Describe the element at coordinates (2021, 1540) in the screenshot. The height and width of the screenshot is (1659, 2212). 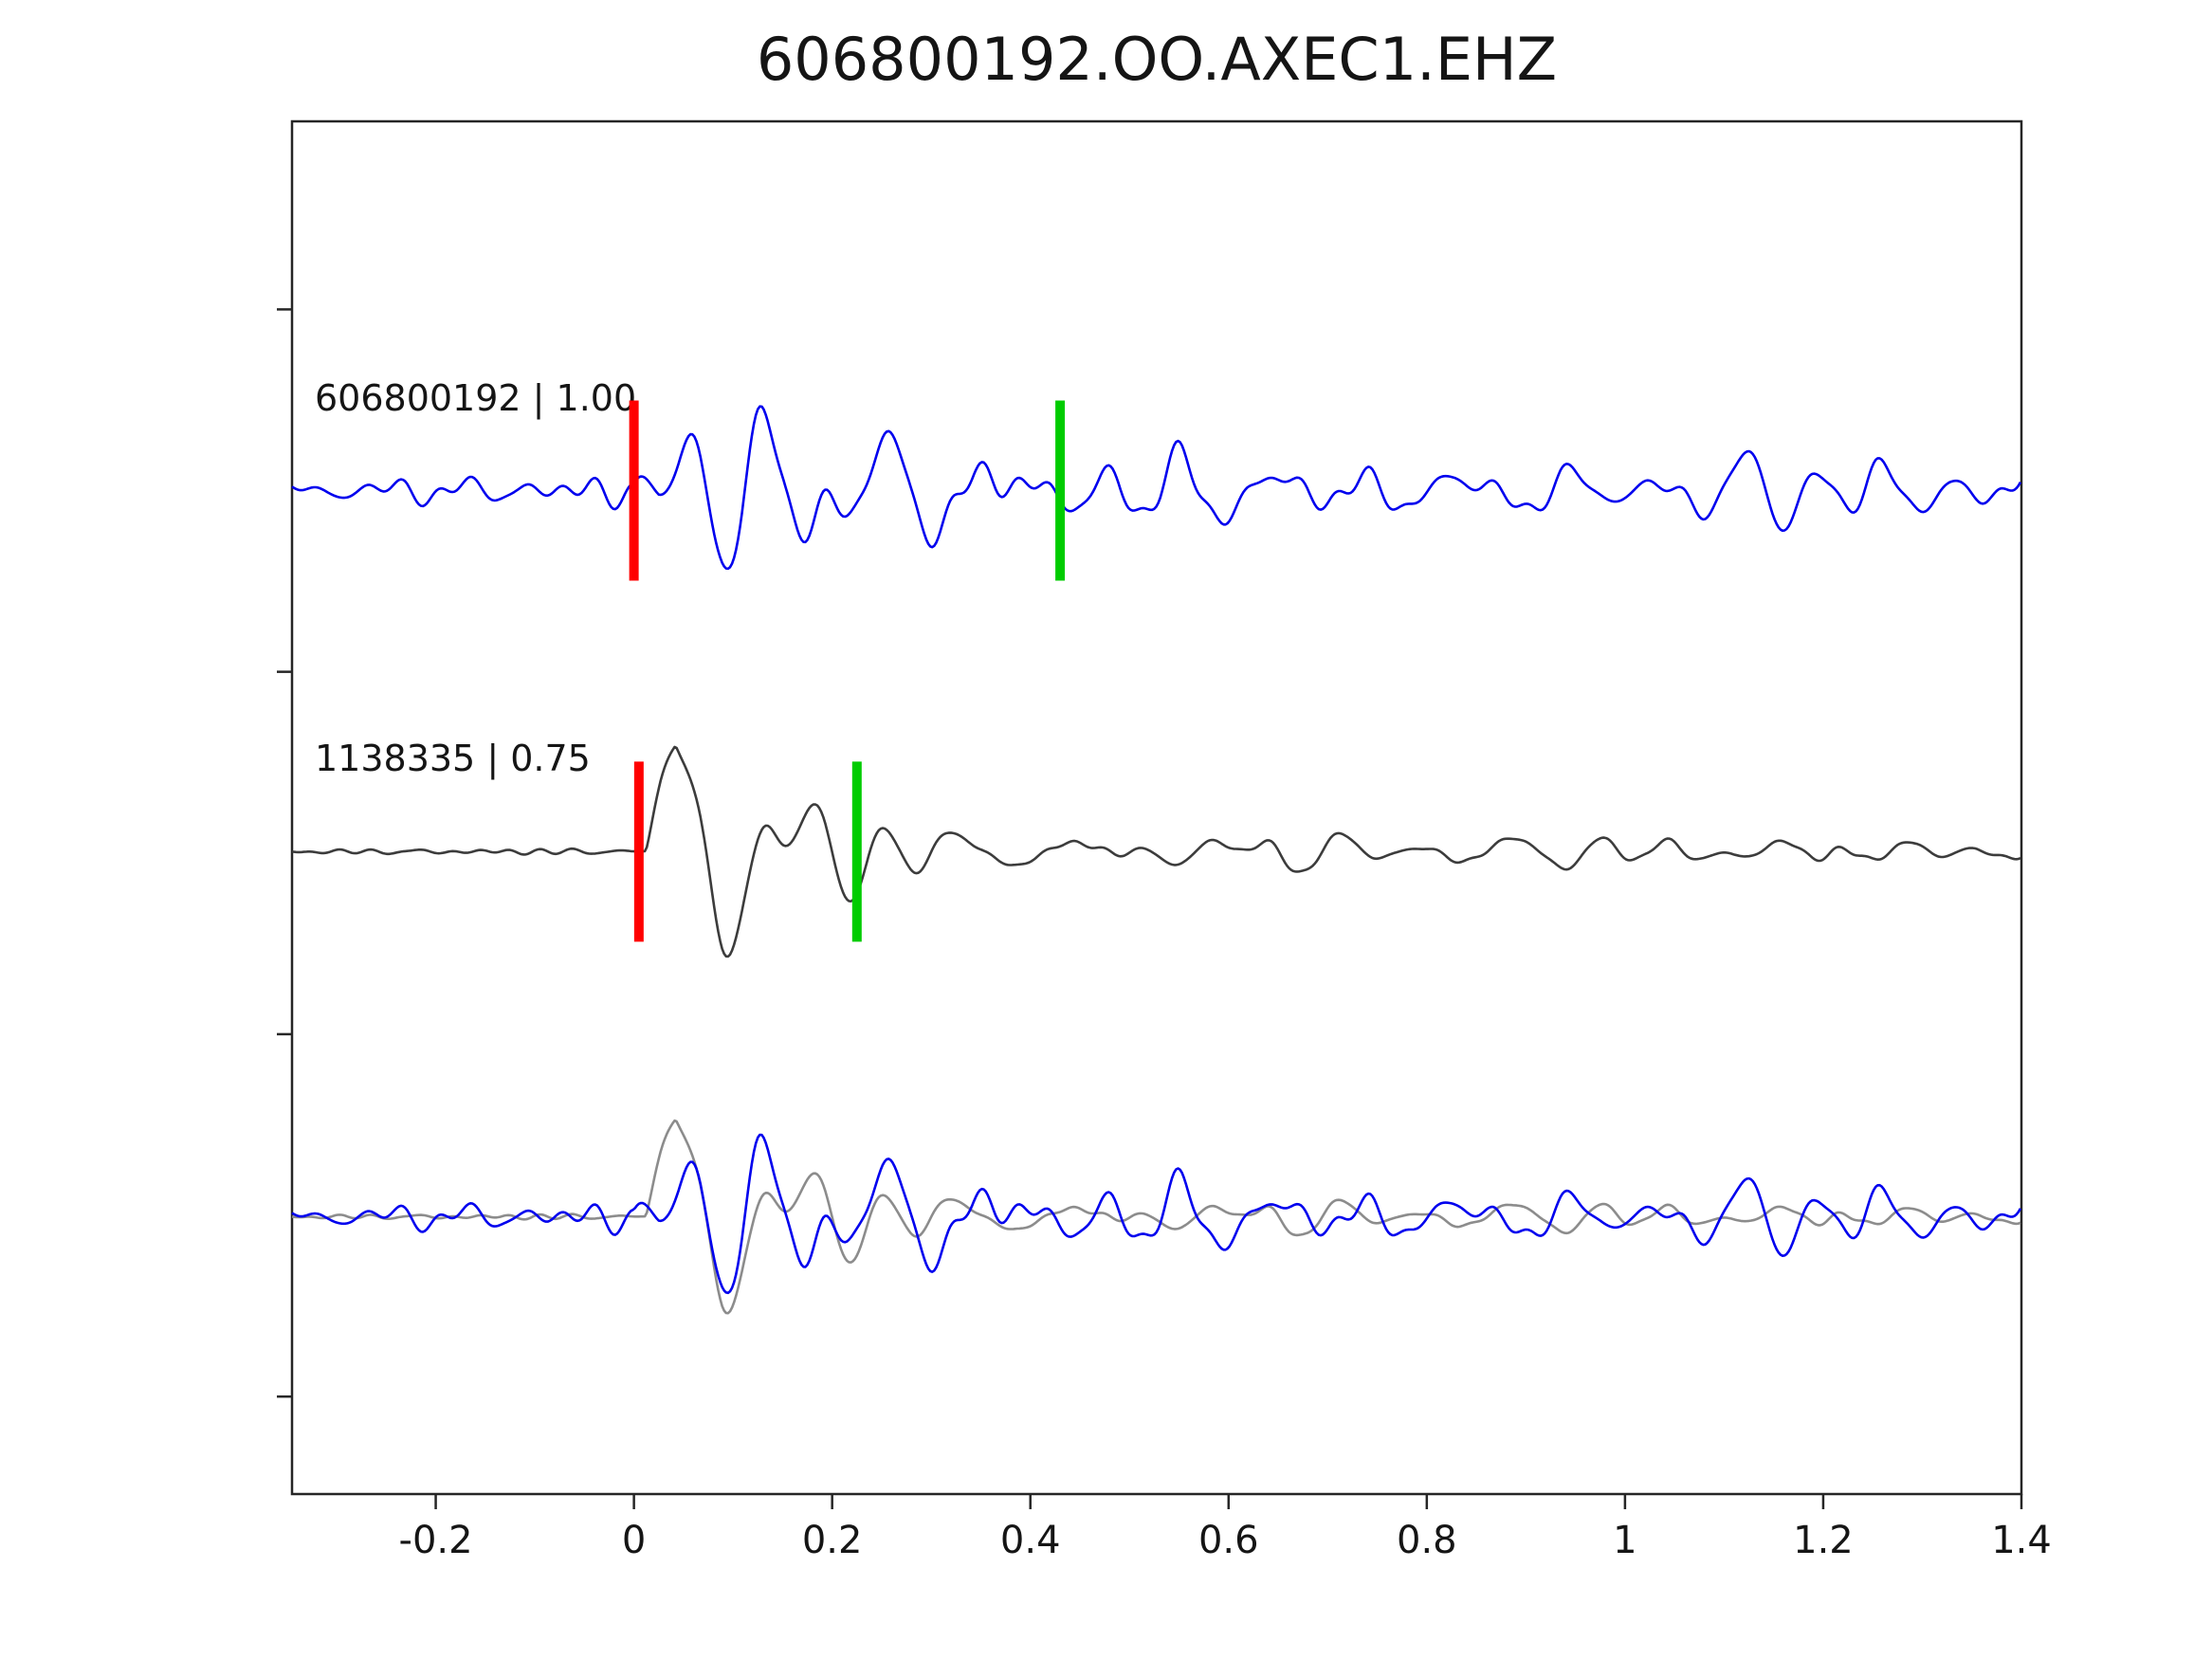
I see `x-axis-tick-label: 1.4` at that location.